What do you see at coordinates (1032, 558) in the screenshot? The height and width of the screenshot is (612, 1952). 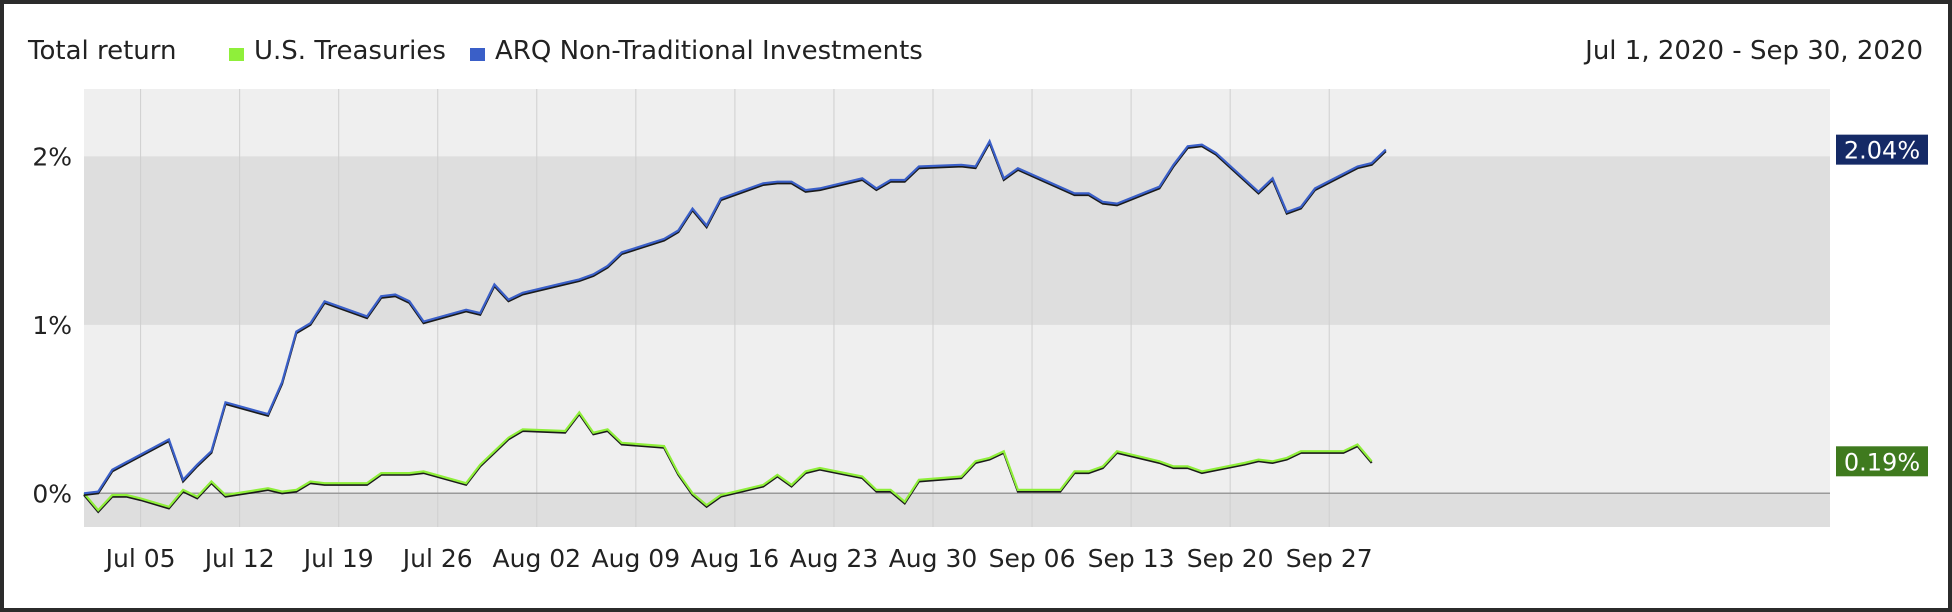 I see `x-tick-label: Sep 06` at bounding box center [1032, 558].